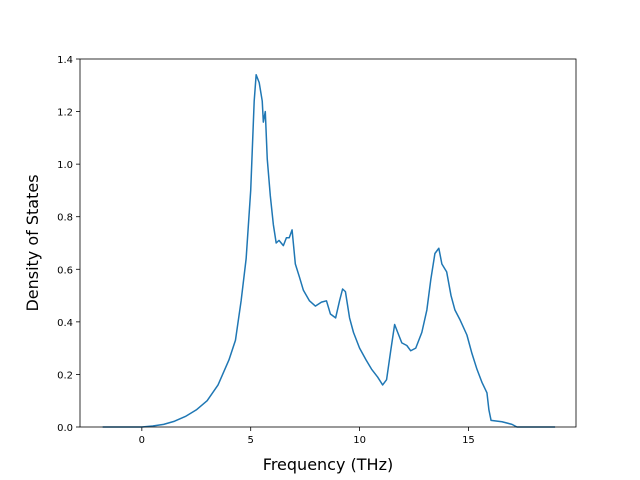 The height and width of the screenshot is (480, 640). Describe the element at coordinates (65, 323) in the screenshot. I see `y-tick-label: 0.4` at that location.